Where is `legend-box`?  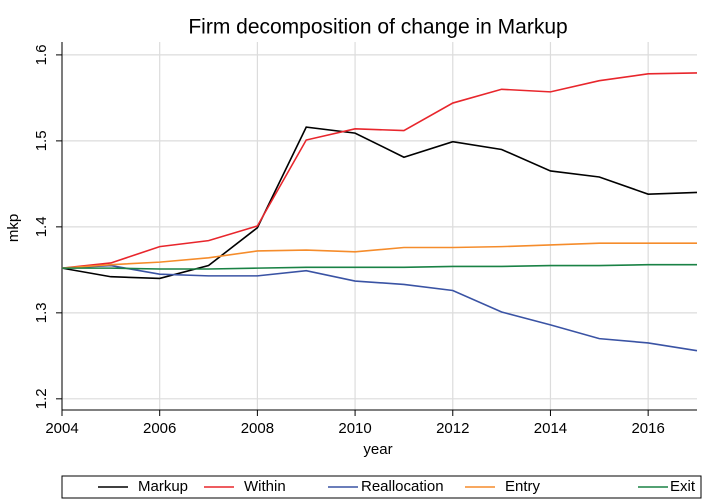
legend-box is located at coordinates (381, 487).